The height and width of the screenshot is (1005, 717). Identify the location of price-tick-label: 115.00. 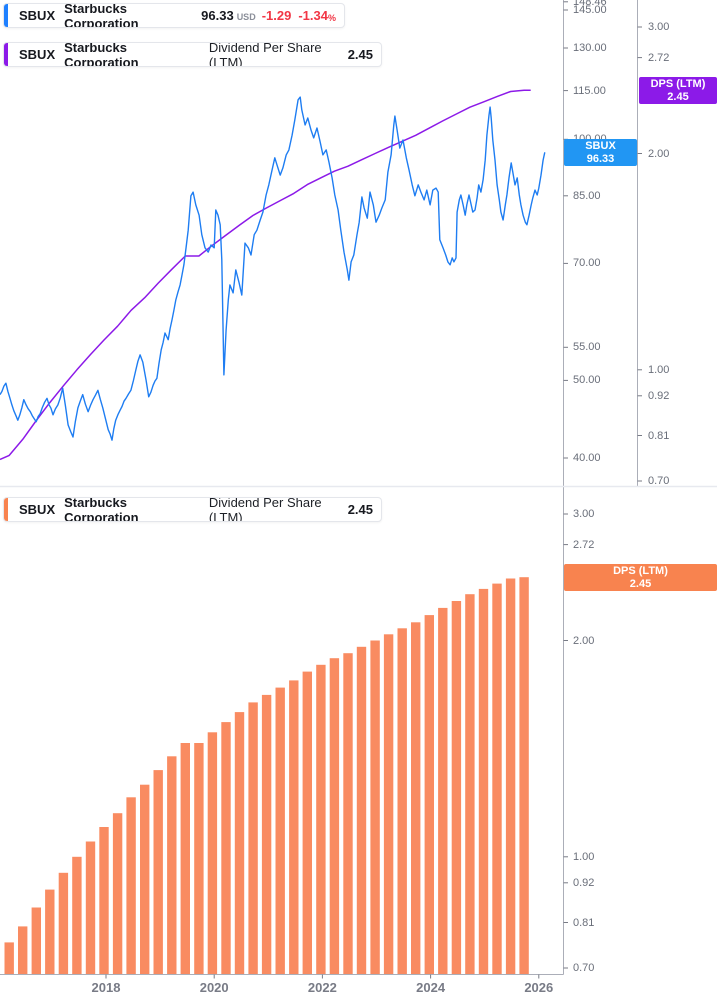
(589, 90).